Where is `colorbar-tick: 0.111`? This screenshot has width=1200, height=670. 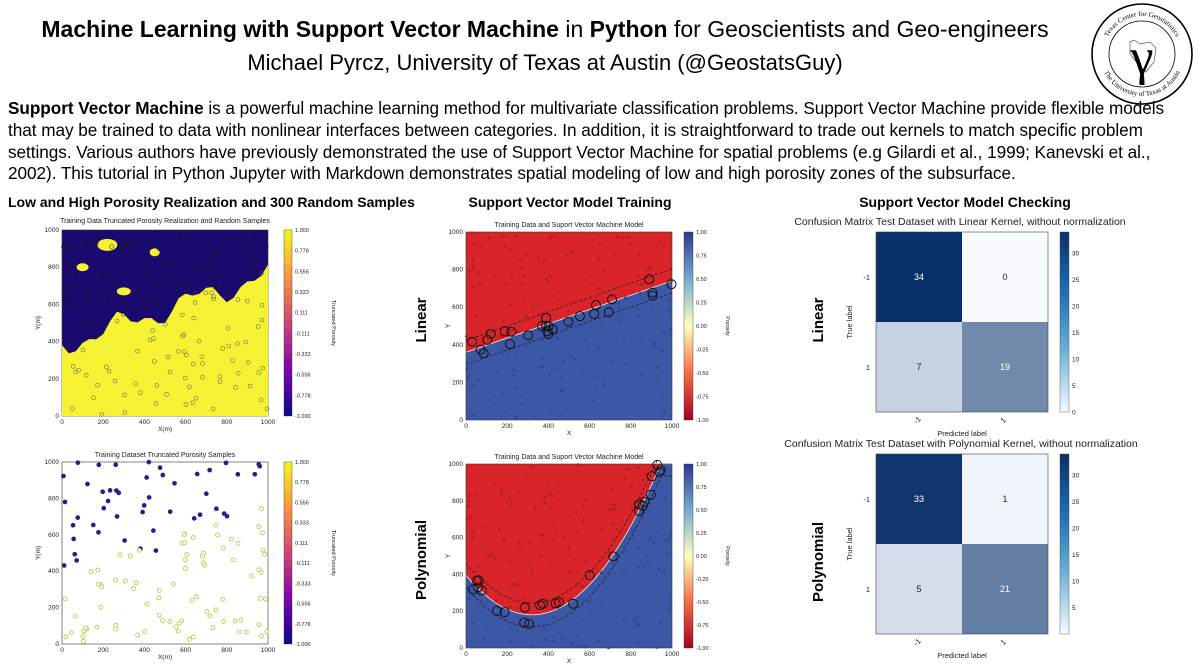 colorbar-tick: 0.111 is located at coordinates (301, 314).